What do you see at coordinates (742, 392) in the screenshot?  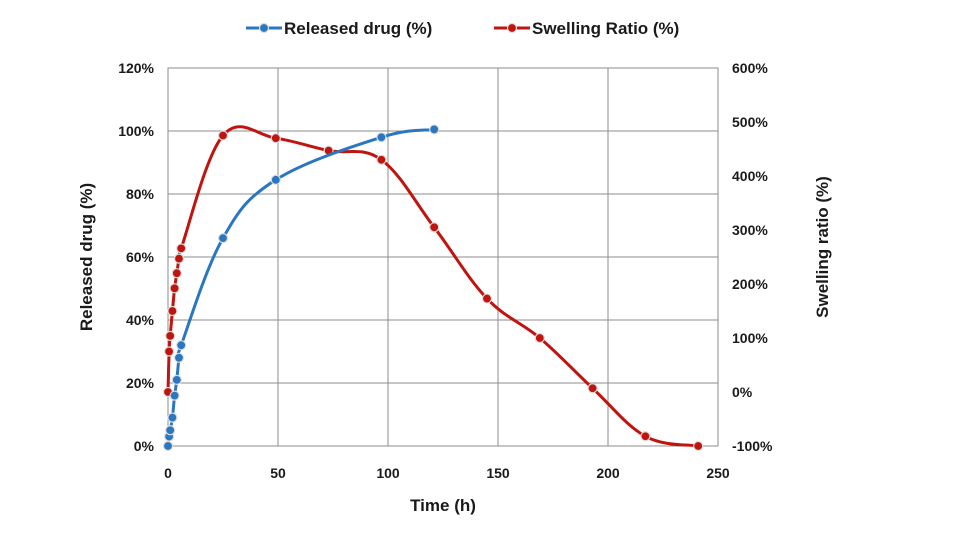 I see `y2-tick-label: 0%` at bounding box center [742, 392].